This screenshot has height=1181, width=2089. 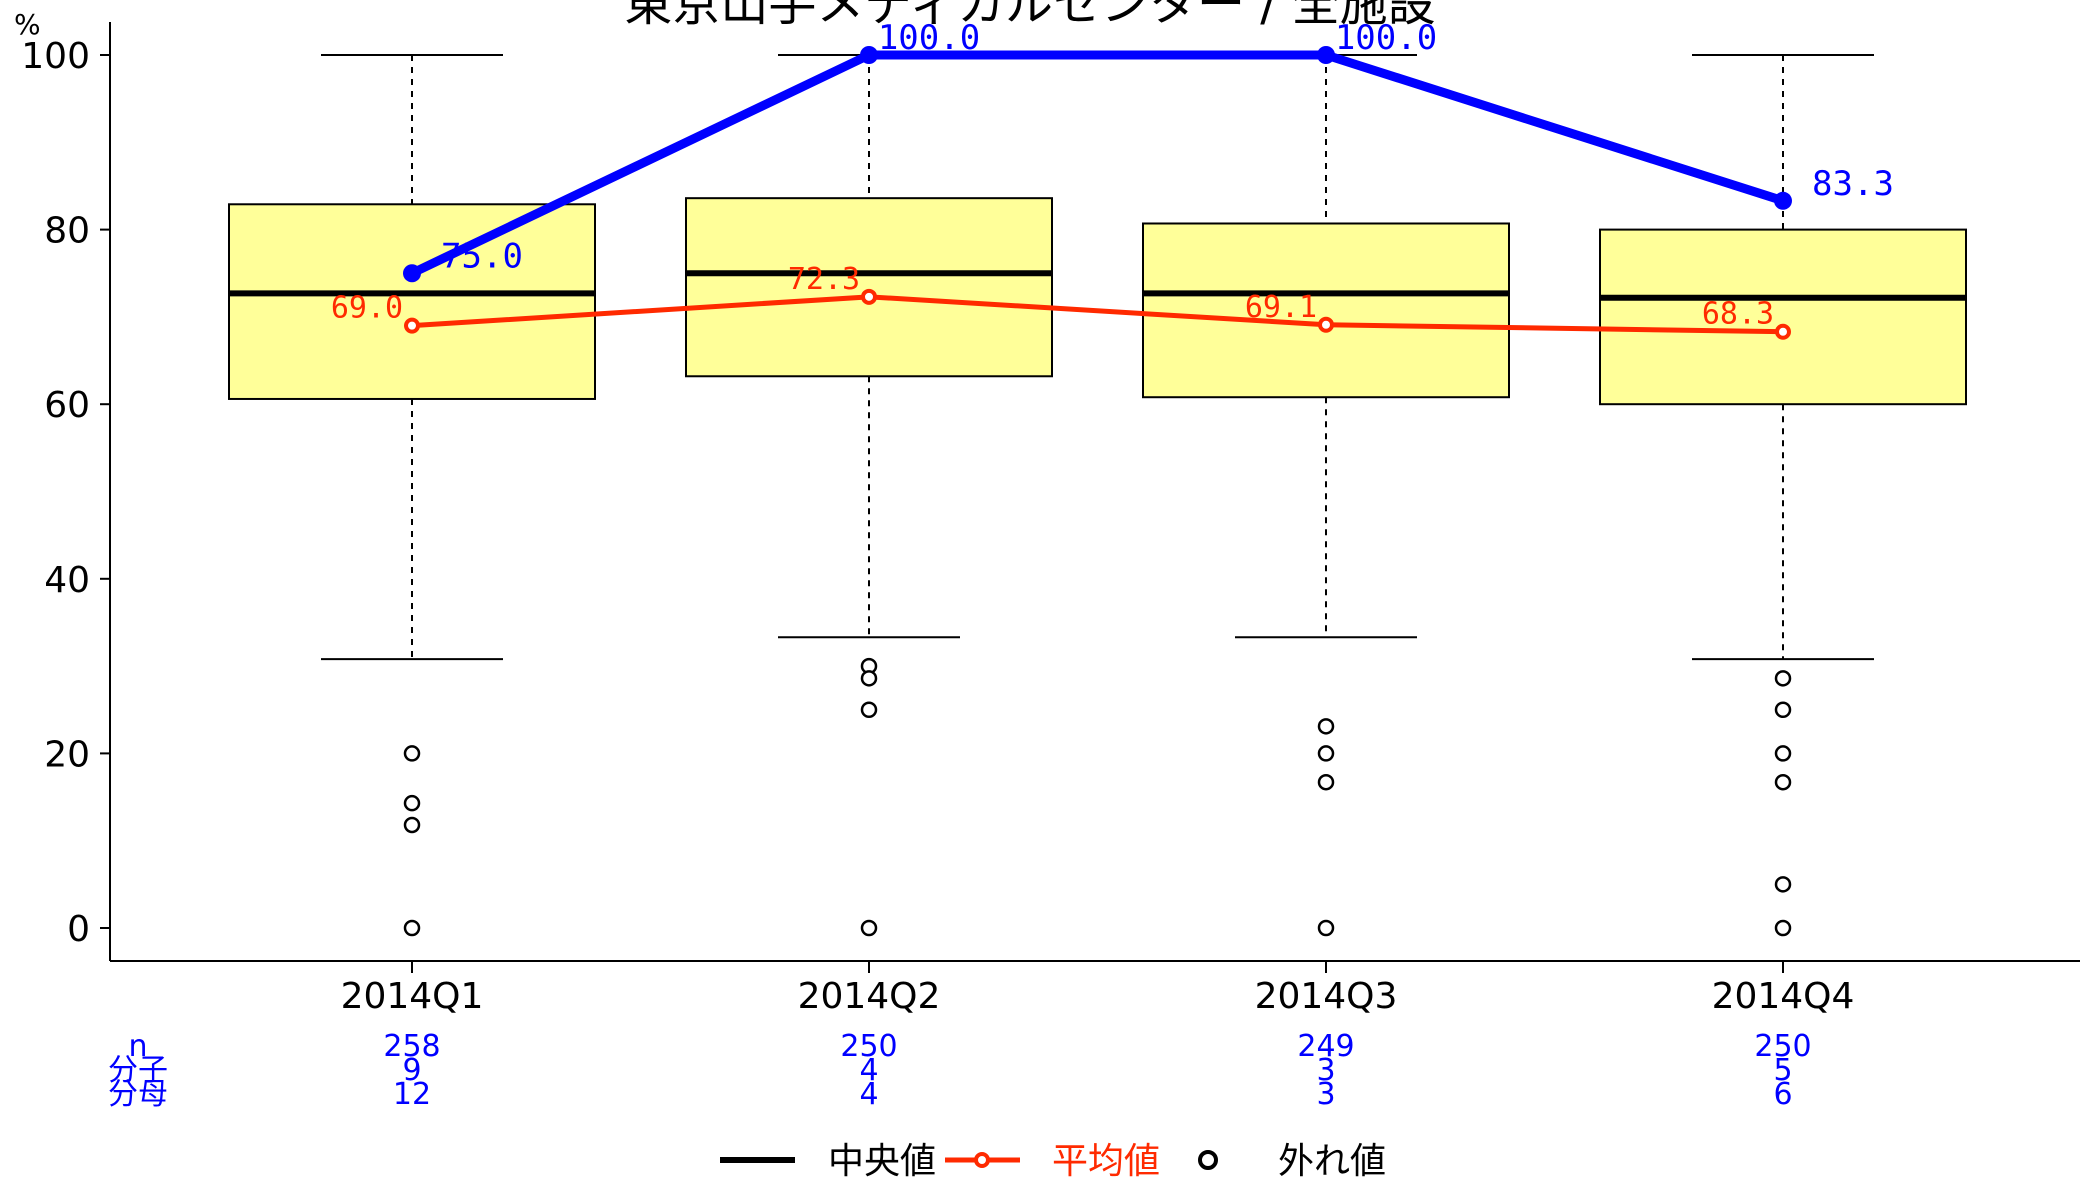 What do you see at coordinates (367, 308) in the screenshot?
I see `mean-value-label-2014Q1: 69.0` at bounding box center [367, 308].